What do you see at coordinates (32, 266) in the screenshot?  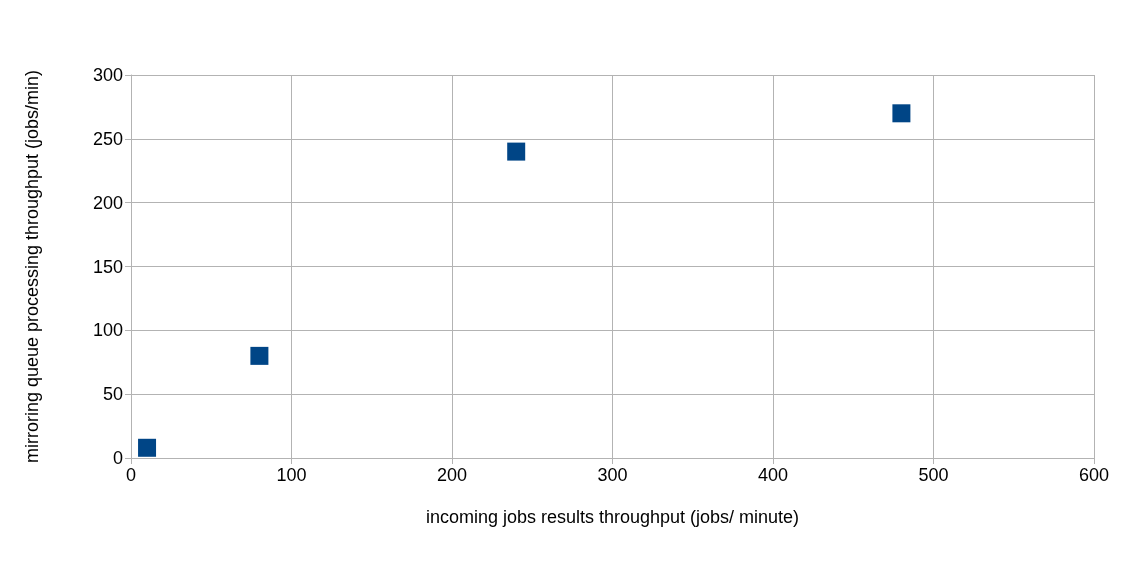 I see `y-axis-title: mirroring queue processing throughput (jobs/min)` at bounding box center [32, 266].